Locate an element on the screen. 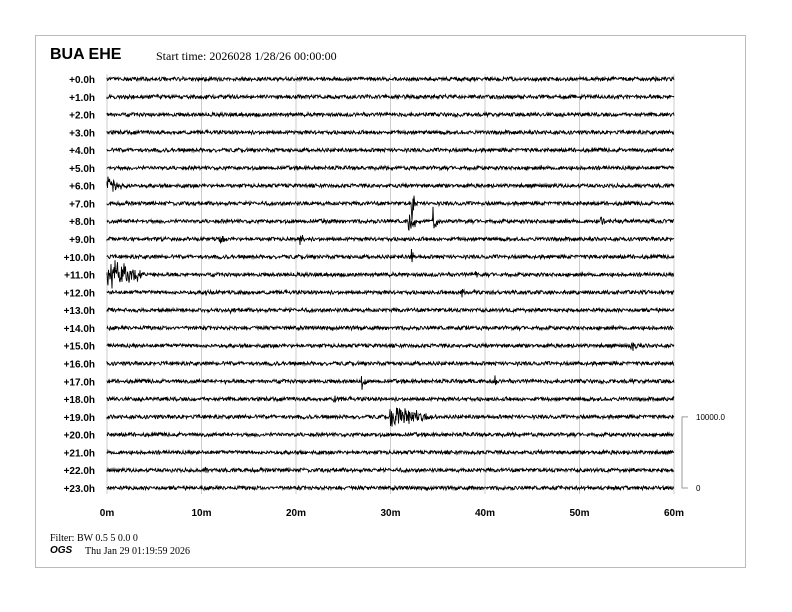  x-tick-label: 30m is located at coordinates (390, 513).